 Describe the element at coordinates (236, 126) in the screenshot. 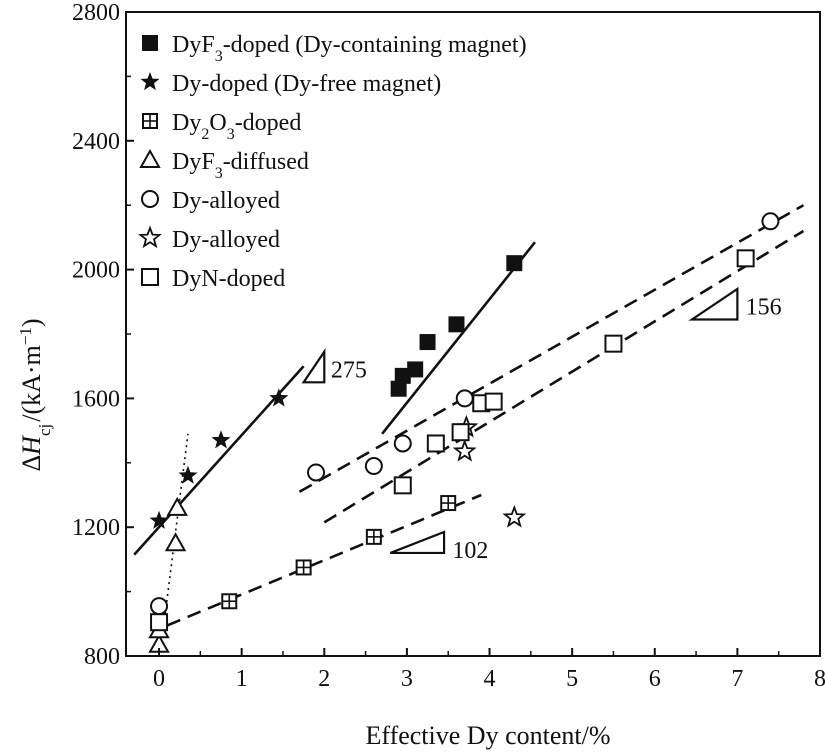

I see `legend-label: Dy2O3-doped` at that location.